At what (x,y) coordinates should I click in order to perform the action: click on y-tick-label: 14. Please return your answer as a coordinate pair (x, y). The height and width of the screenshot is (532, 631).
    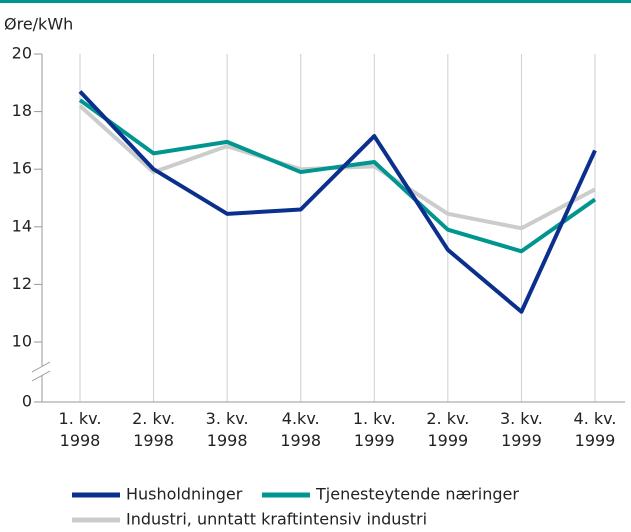
    Looking at the image, I should click on (22, 225).